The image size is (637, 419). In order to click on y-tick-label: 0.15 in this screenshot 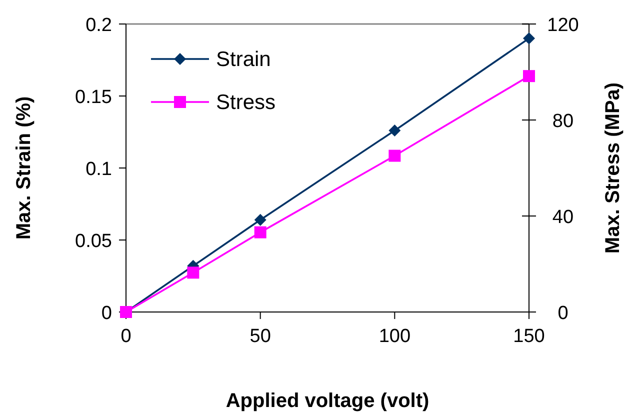, I will do `click(93, 97)`.